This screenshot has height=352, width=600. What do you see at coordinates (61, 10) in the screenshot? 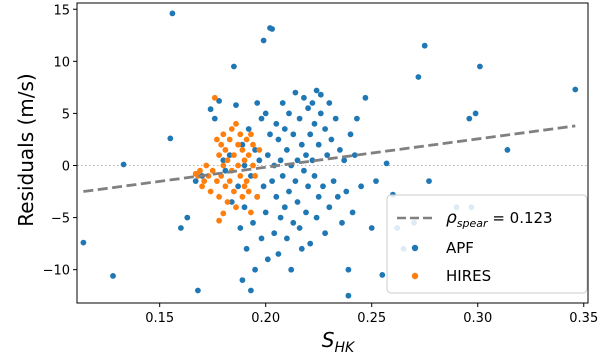
I see `y-tick-label: 15` at bounding box center [61, 10].